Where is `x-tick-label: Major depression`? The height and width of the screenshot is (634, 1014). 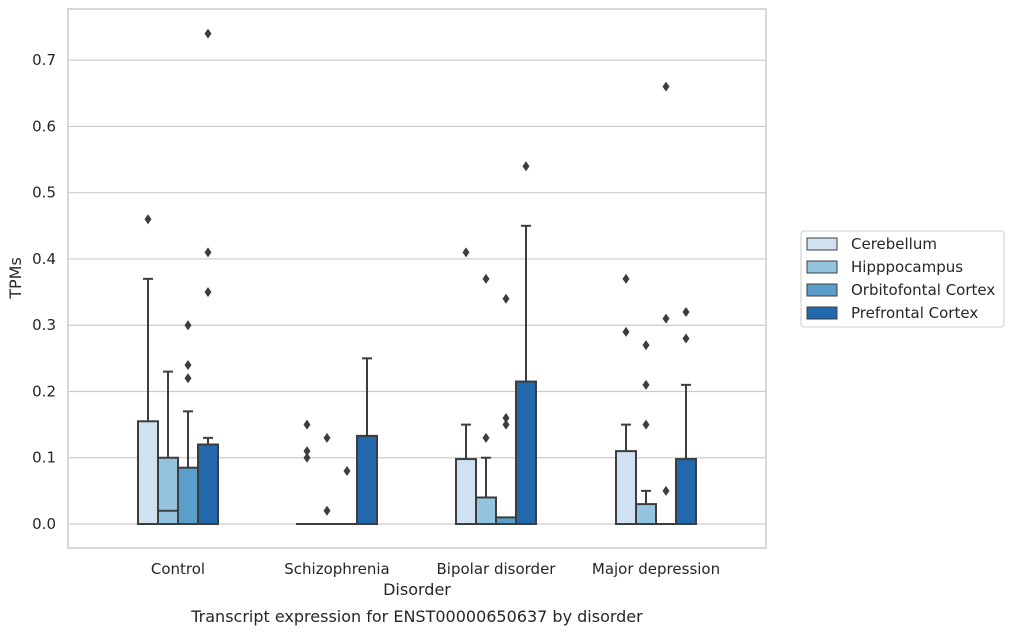
x-tick-label: Major depression is located at coordinates (656, 569).